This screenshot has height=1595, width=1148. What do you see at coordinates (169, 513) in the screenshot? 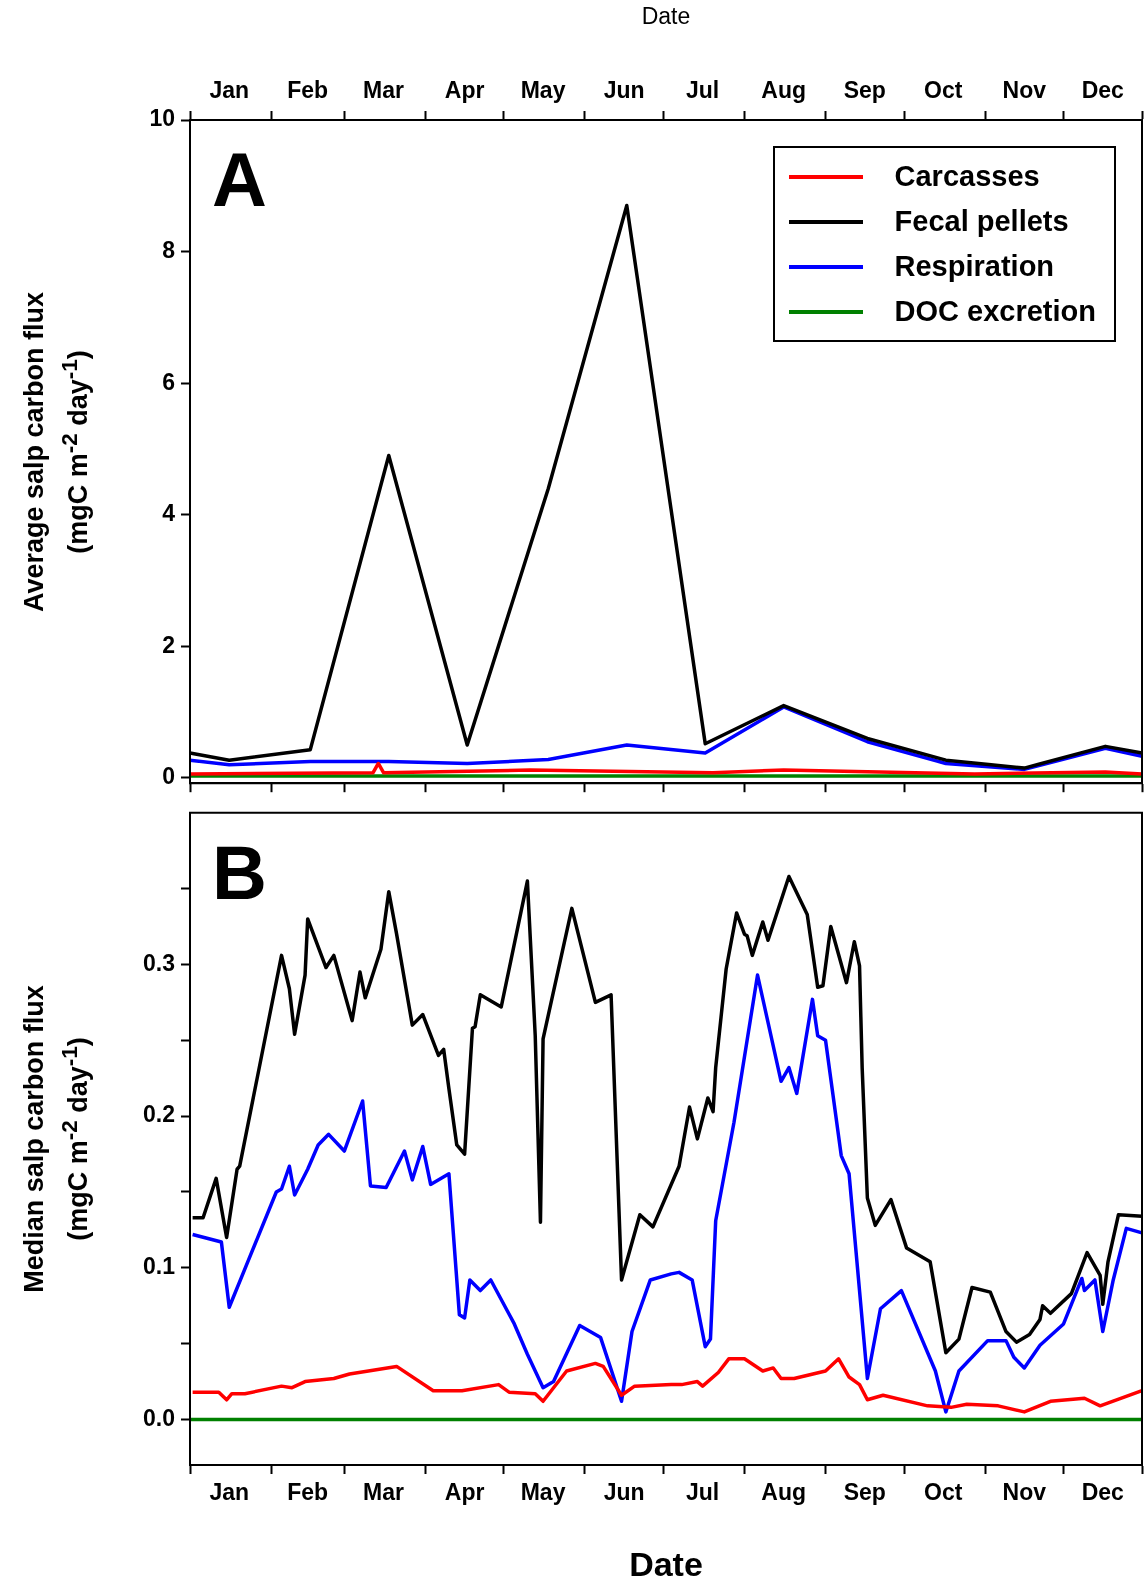
I see `y-tick-label: 4` at bounding box center [169, 513].